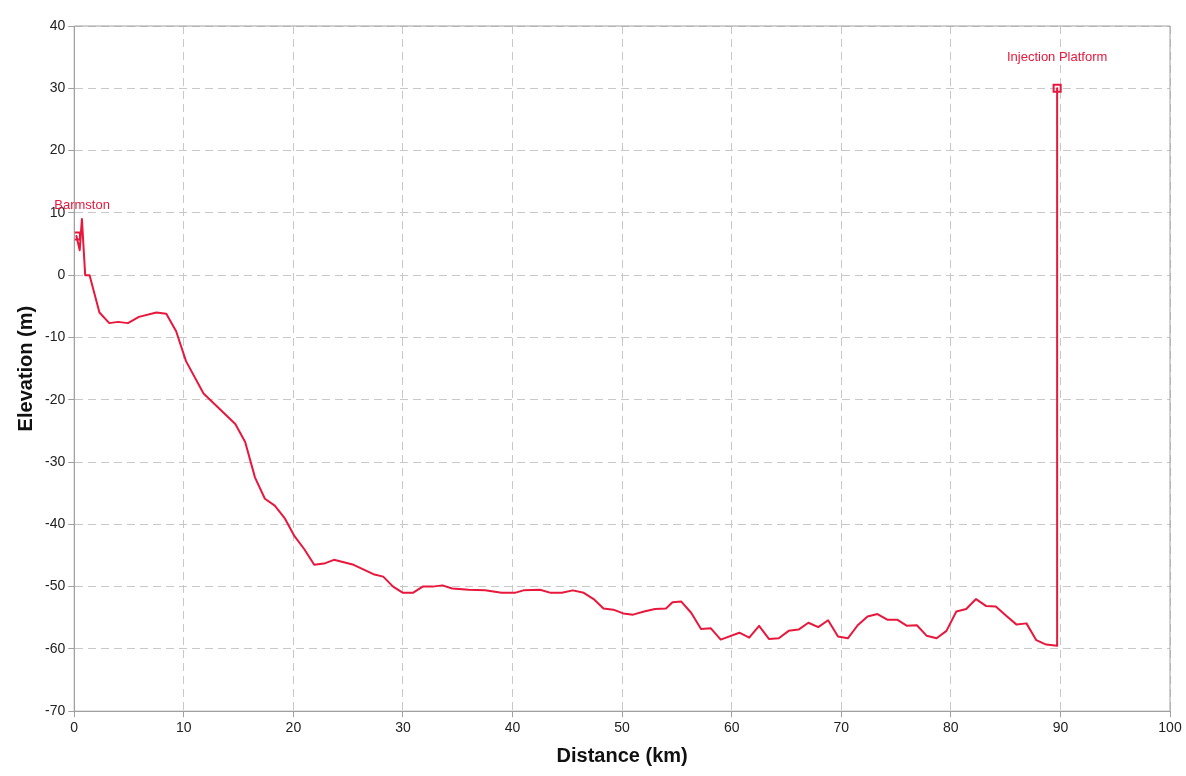 The height and width of the screenshot is (776, 1186). Describe the element at coordinates (55, 460) in the screenshot. I see `y-tick-label: -30` at that location.